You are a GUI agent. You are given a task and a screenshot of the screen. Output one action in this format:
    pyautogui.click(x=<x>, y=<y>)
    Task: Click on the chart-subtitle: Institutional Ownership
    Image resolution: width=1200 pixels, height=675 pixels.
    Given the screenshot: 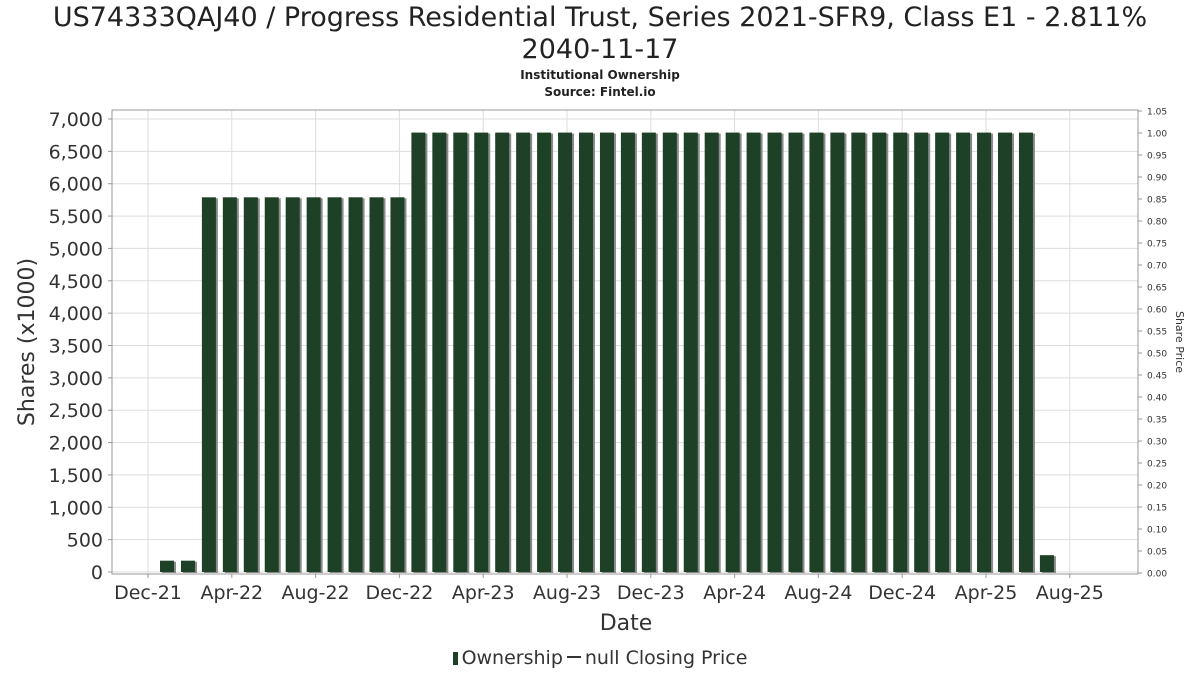 What is the action you would take?
    pyautogui.click(x=600, y=75)
    